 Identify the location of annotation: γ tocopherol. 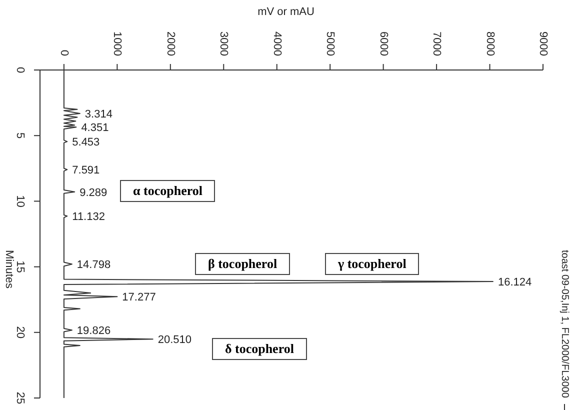
(372, 264).